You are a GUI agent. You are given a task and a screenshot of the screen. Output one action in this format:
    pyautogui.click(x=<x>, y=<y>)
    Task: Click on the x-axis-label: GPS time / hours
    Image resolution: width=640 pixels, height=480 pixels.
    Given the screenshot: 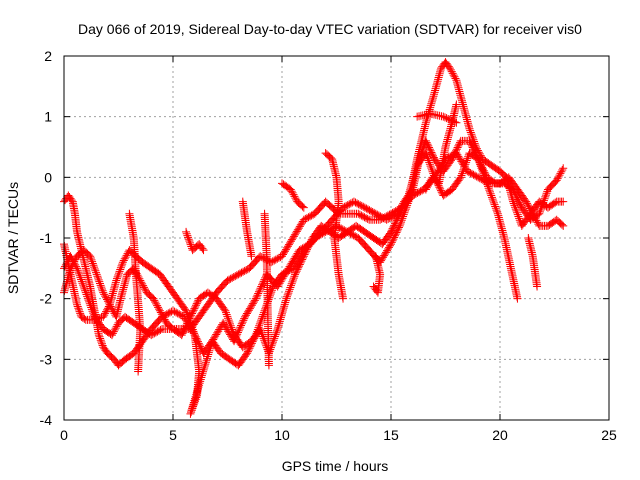 What is the action you would take?
    pyautogui.click(x=335, y=466)
    